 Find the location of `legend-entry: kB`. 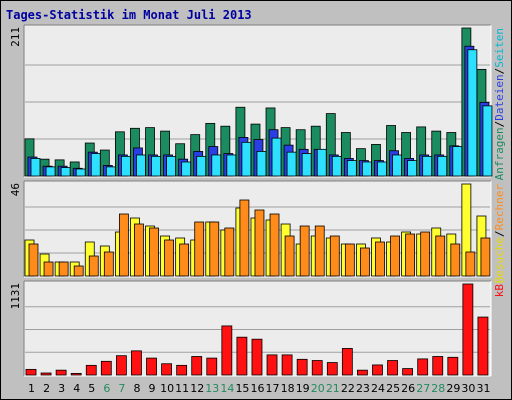

legend-entry: kB is located at coordinates (499, 291).